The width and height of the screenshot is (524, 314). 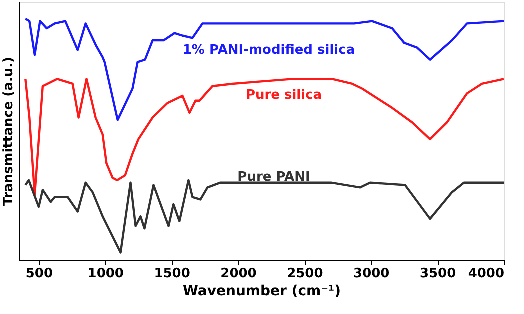 I want to click on x-tick-label: 2000, so click(x=238, y=274).